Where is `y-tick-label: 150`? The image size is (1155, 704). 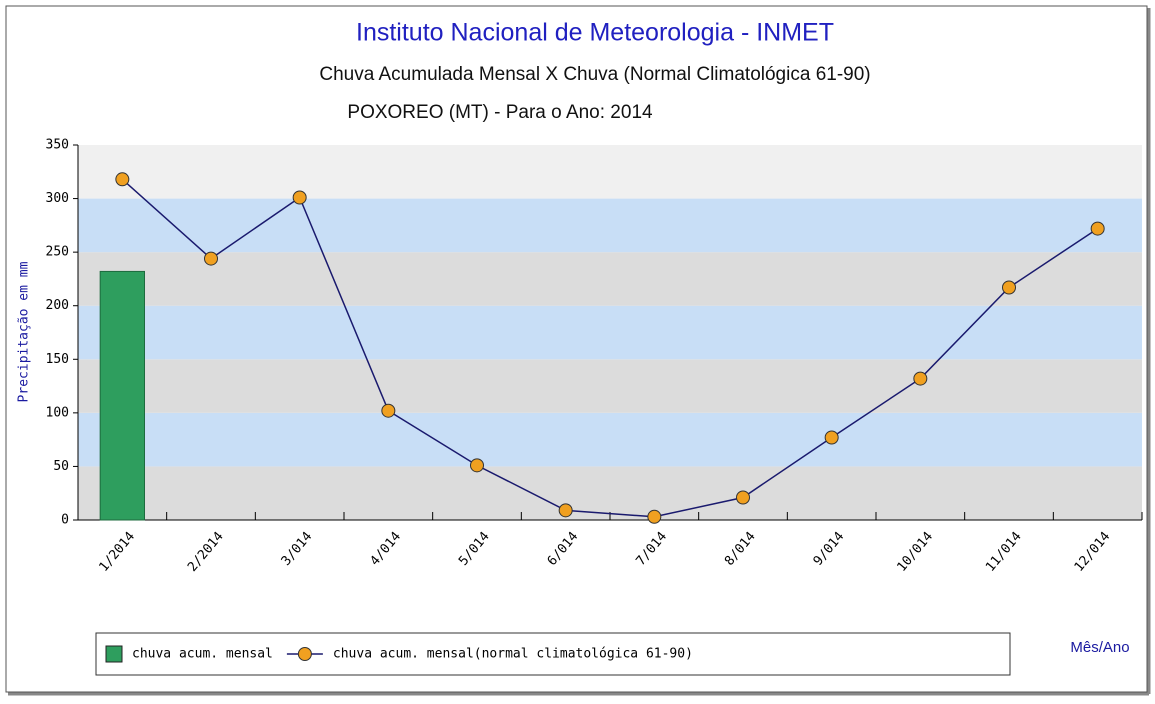 y-tick-label: 150 is located at coordinates (57, 359).